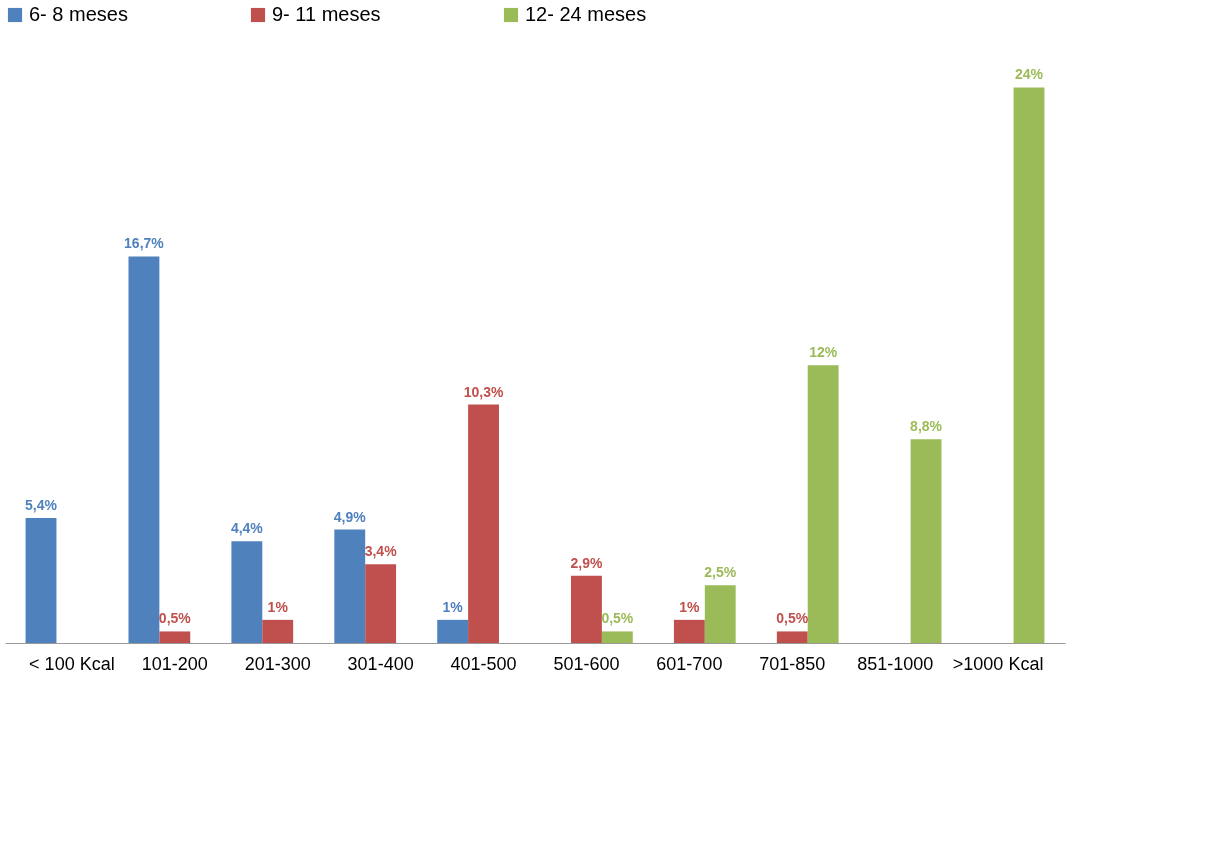 Image resolution: width=1208 pixels, height=857 pixels. Describe the element at coordinates (41, 505) in the screenshot. I see `data-label: 5,4%` at that location.